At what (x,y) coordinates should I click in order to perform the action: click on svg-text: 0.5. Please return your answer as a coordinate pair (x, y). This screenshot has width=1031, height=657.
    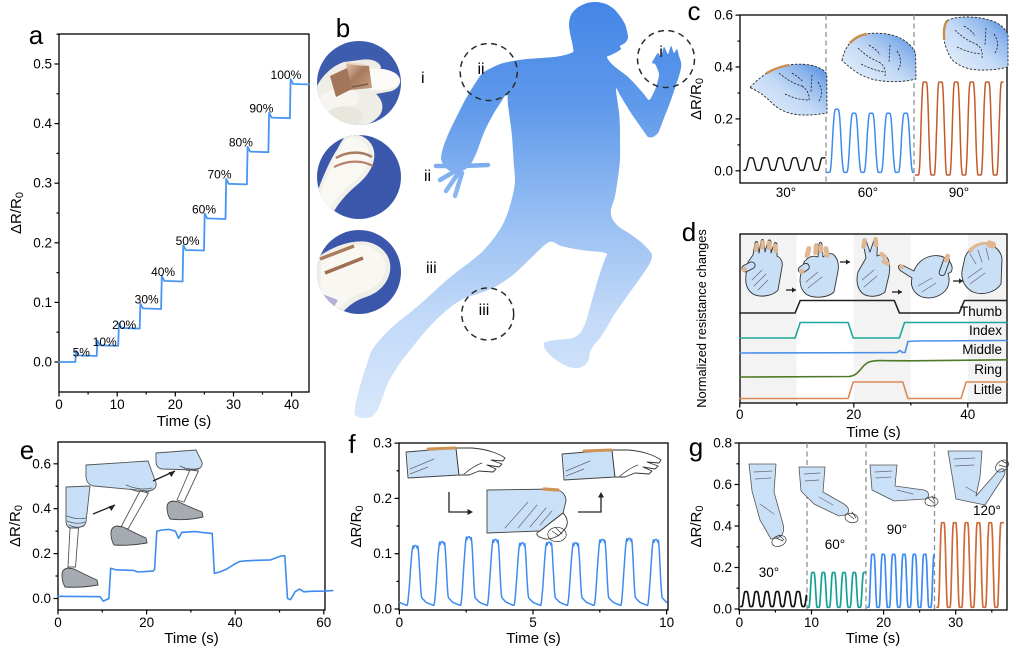
    Looking at the image, I should click on (42, 64).